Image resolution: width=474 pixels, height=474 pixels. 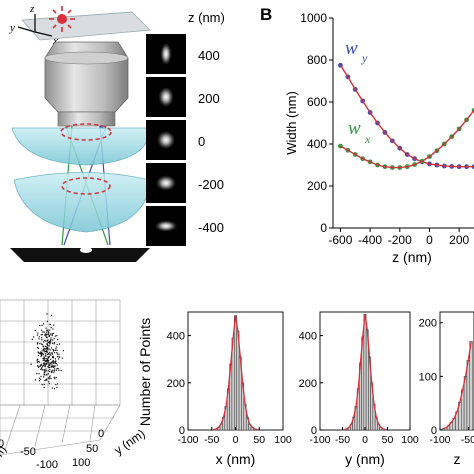 I want to click on psf-z-label: -200, so click(x=211, y=184).